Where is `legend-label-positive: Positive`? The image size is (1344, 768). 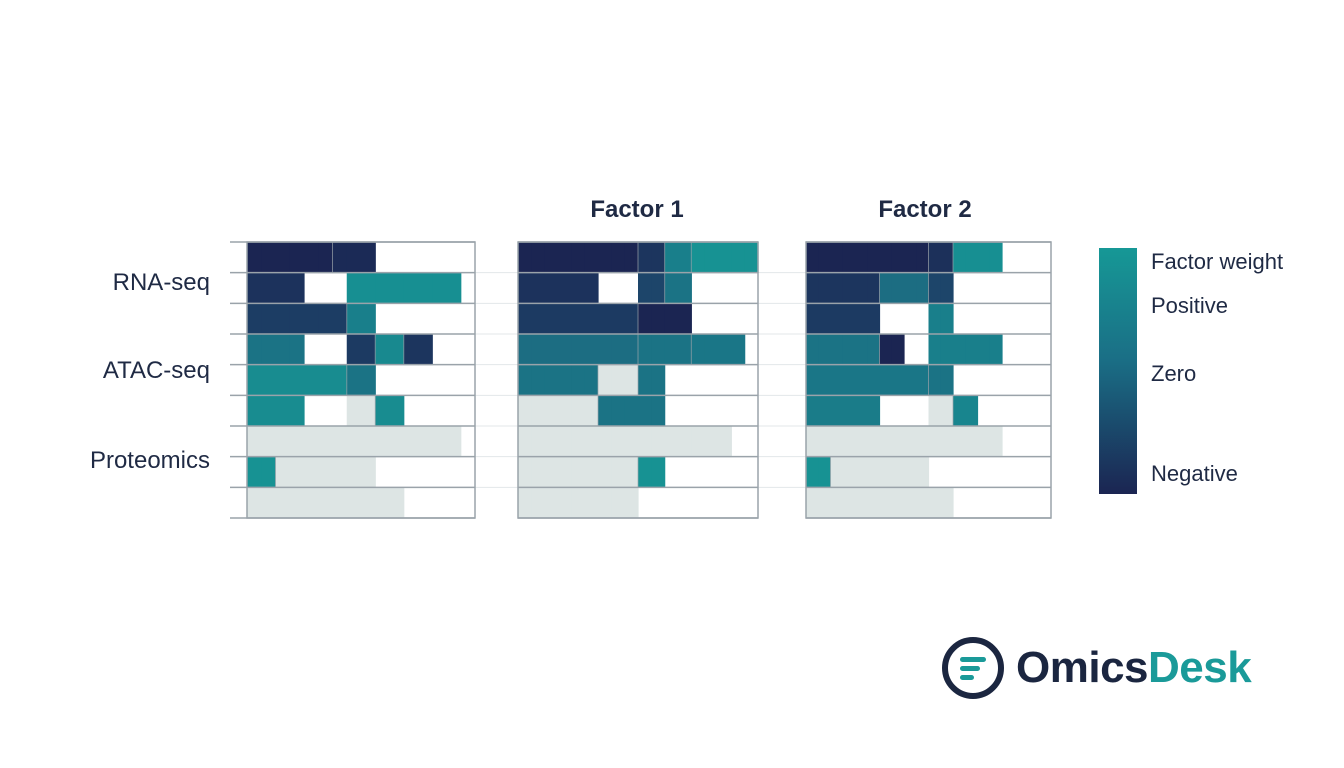
legend-label-positive: Positive is located at coordinates (1190, 305).